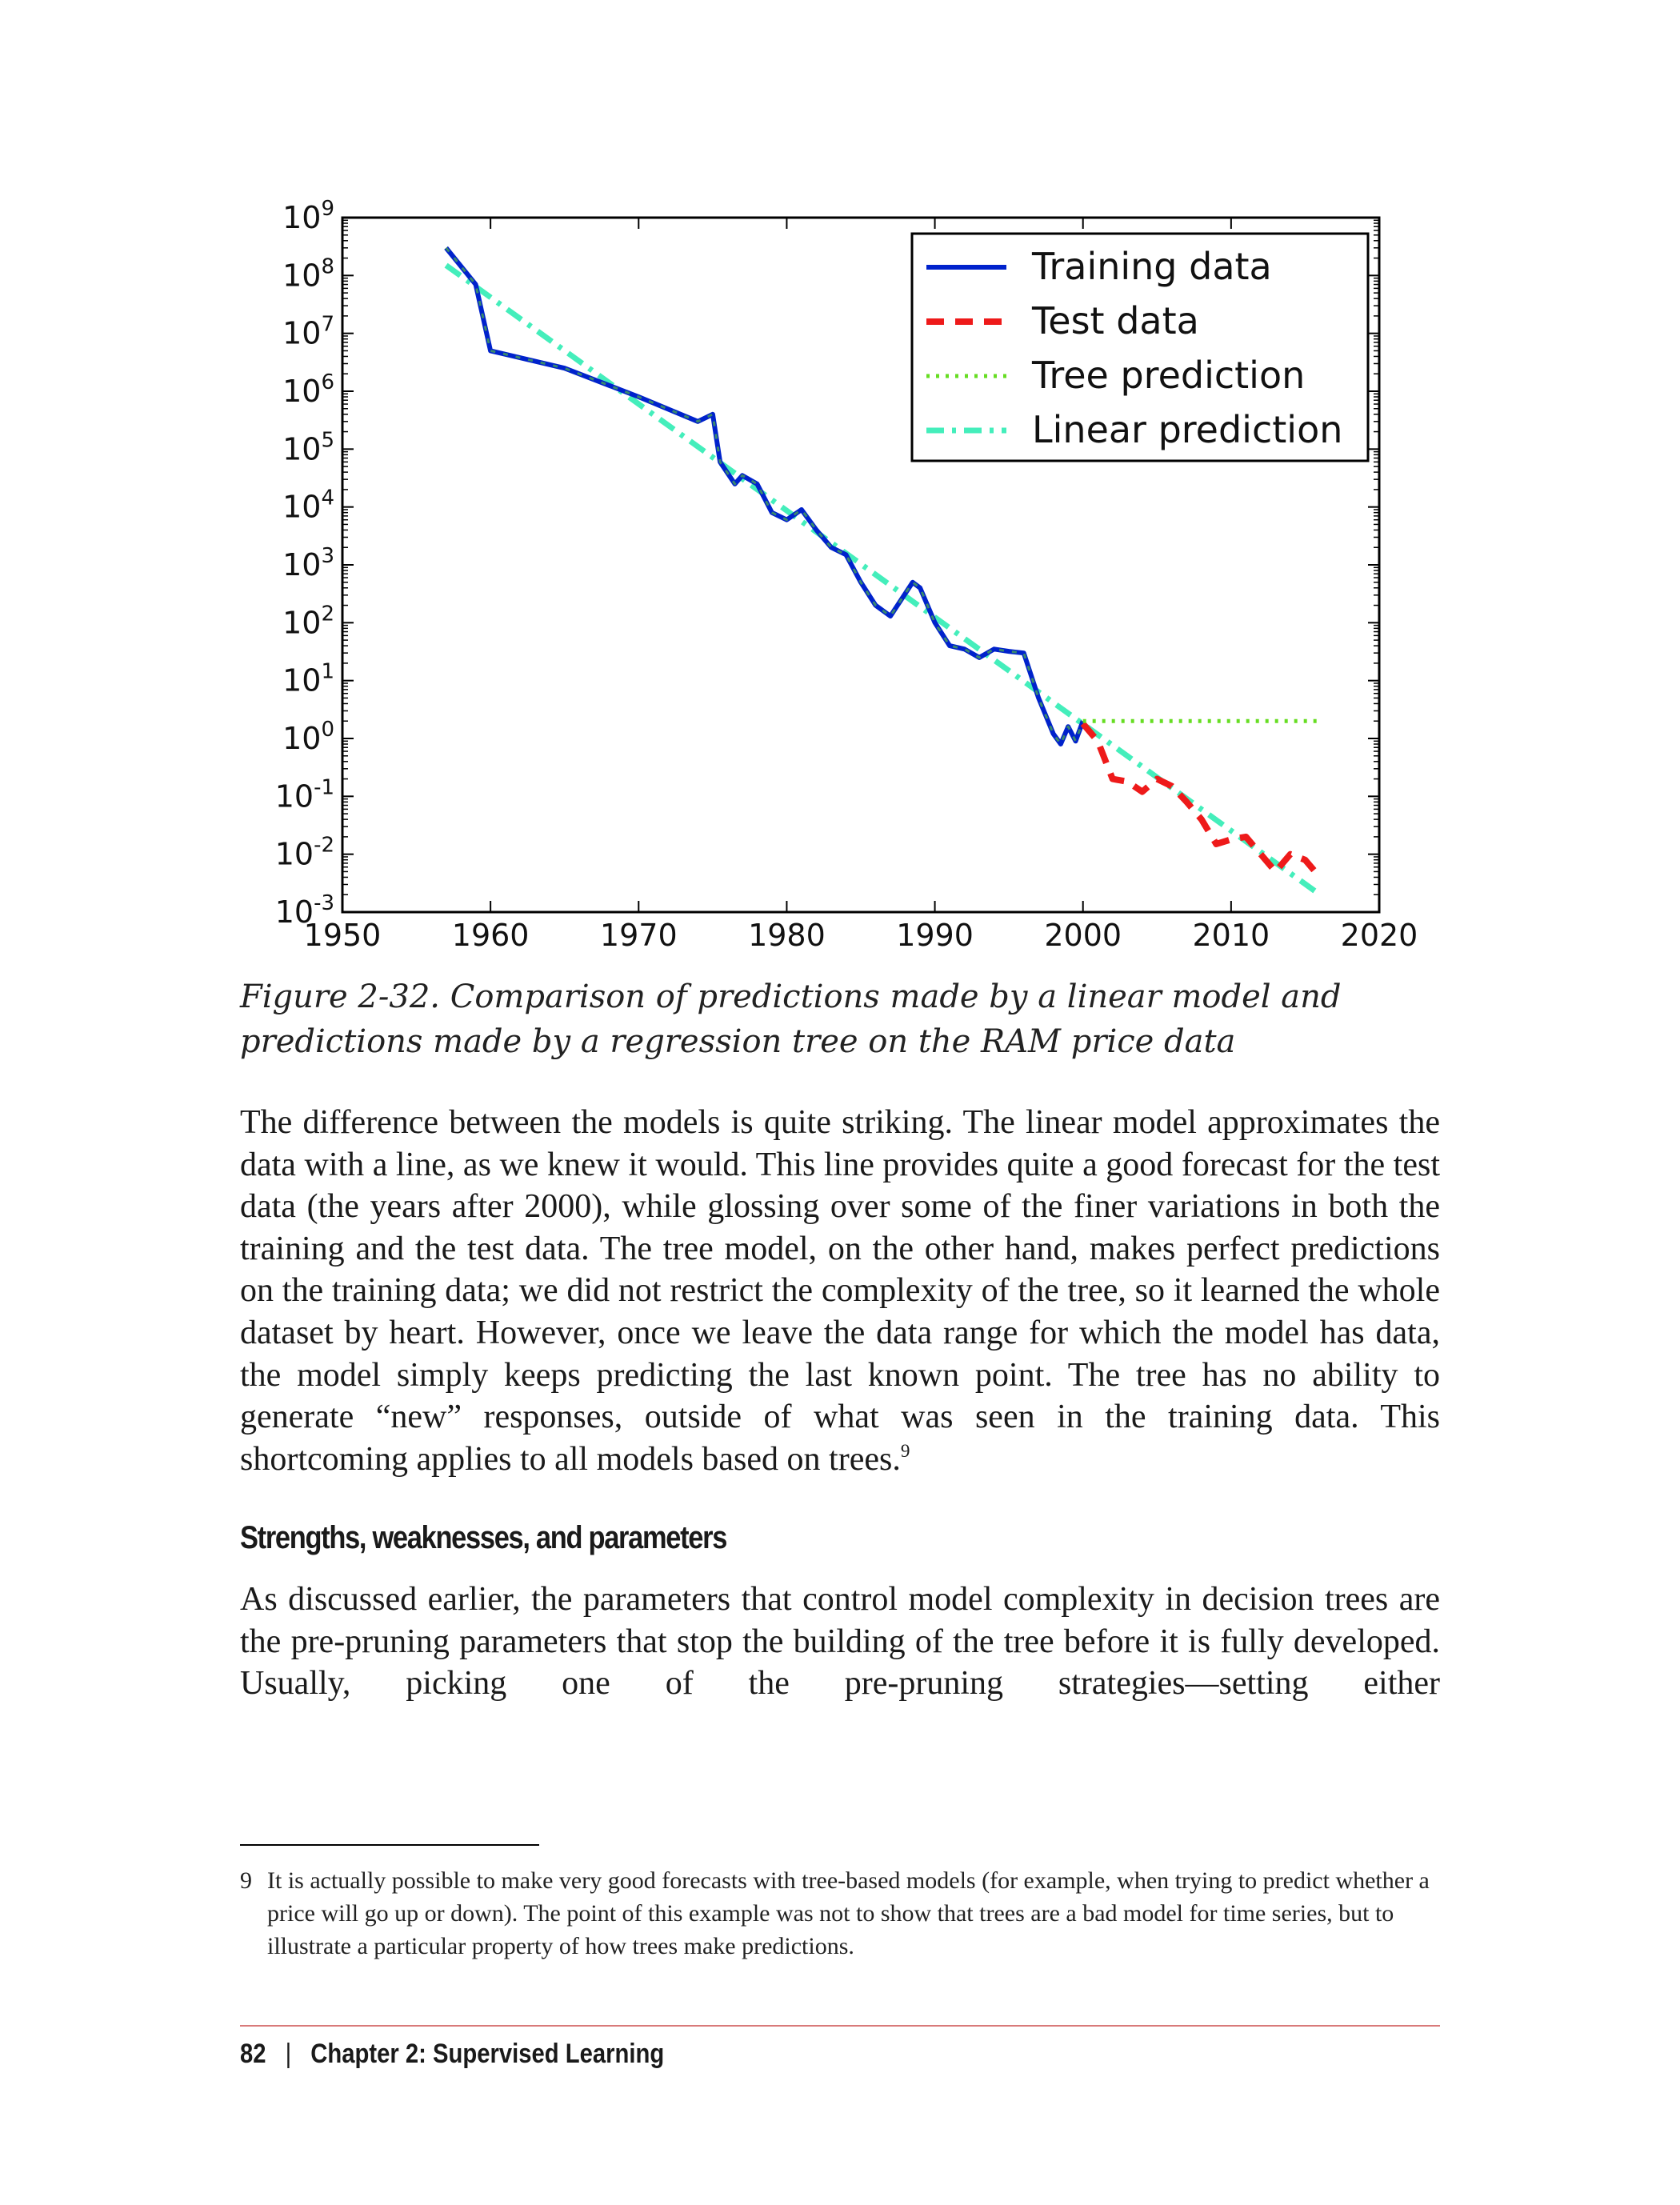  Describe the element at coordinates (765, 496) in the screenshot. I see `tree-prediction-train-overlay` at that location.